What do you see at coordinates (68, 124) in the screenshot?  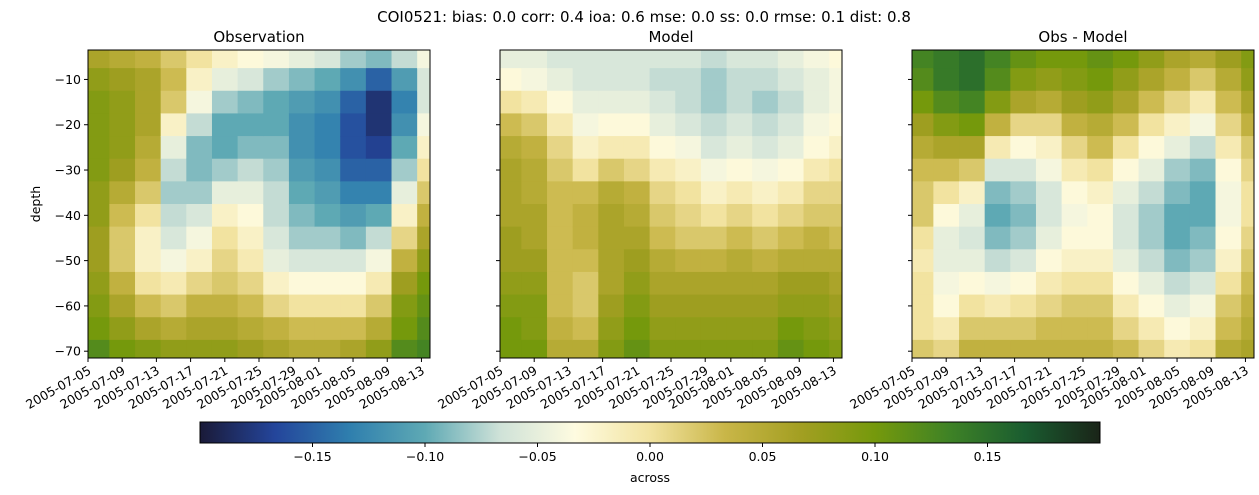 I see `y-tick-label: −20` at bounding box center [68, 124].